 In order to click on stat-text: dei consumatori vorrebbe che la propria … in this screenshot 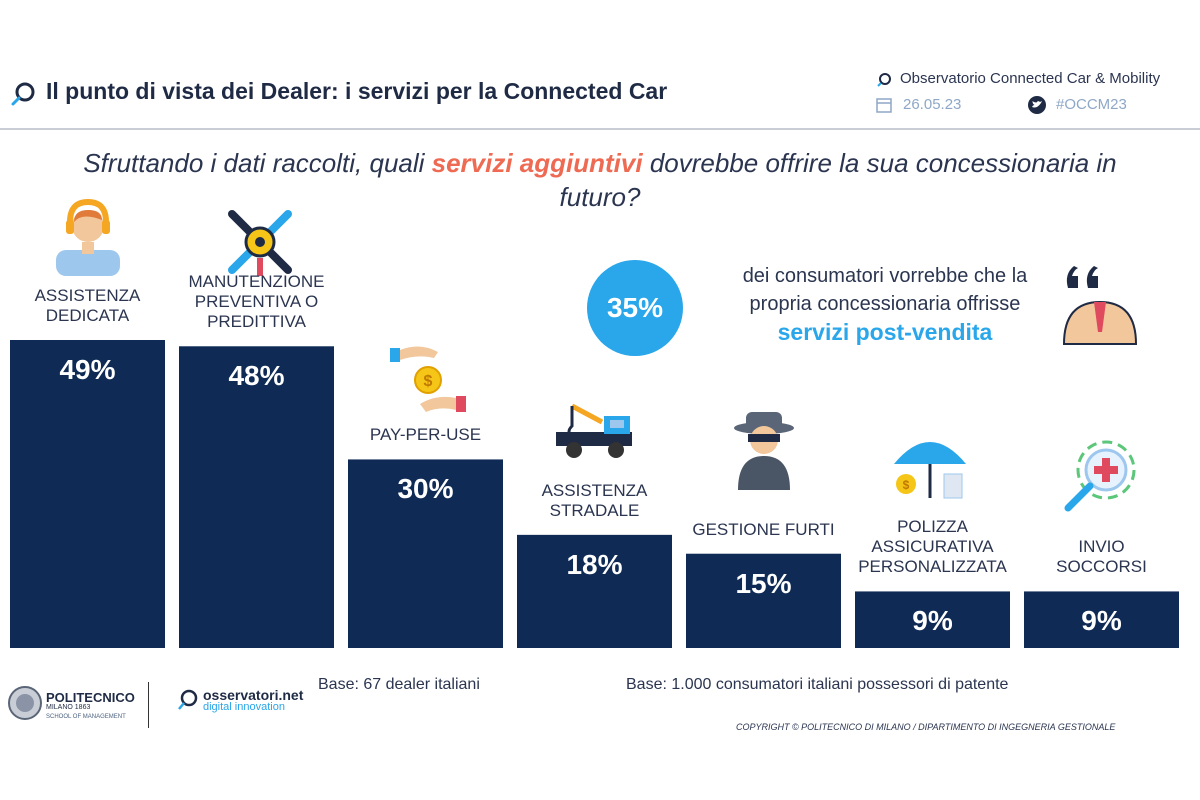, I will do `click(885, 304)`.